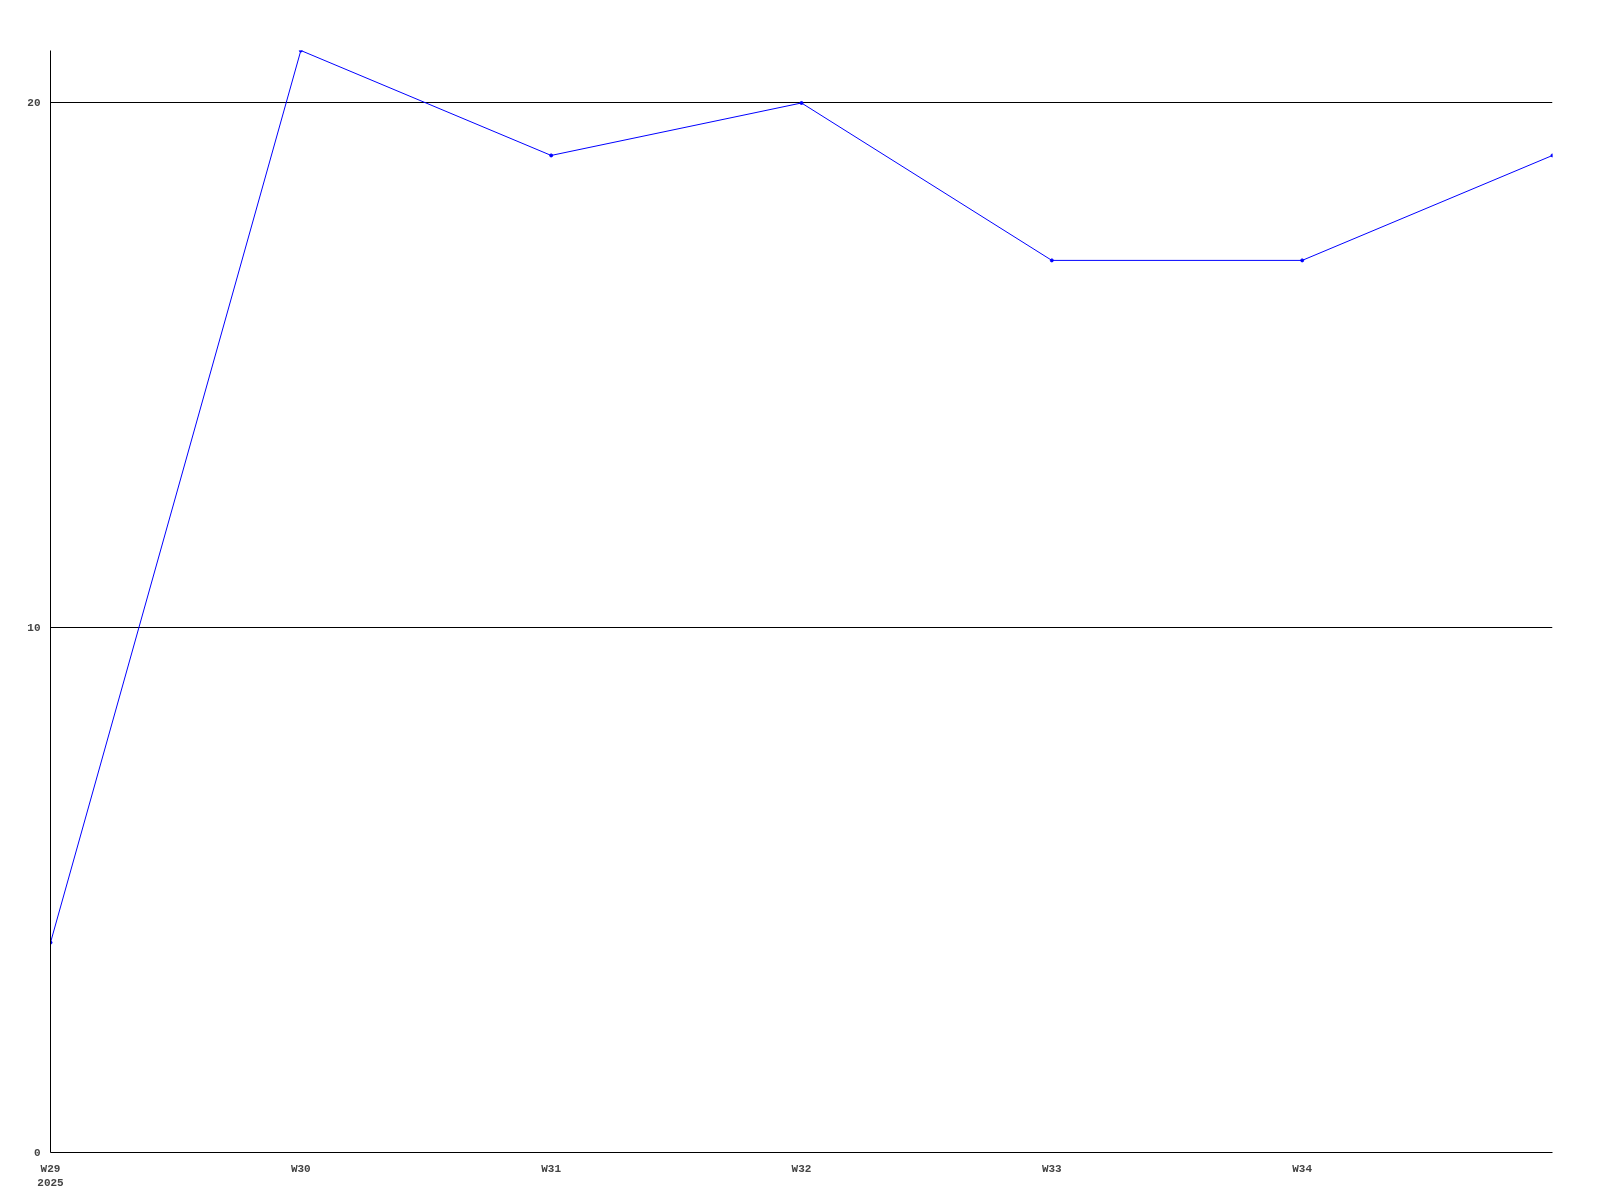 Image resolution: width=1600 pixels, height=1200 pixels. Describe the element at coordinates (34, 103) in the screenshot. I see `y-tick-label: 20` at that location.